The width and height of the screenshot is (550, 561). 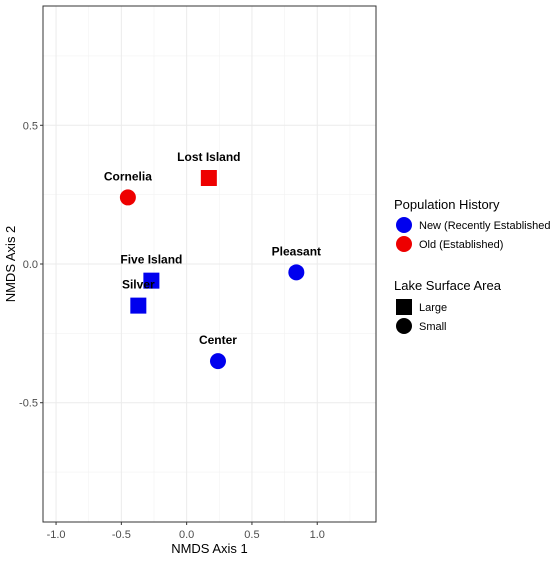 I want to click on x-tick-label: 0.0, so click(x=186, y=535).